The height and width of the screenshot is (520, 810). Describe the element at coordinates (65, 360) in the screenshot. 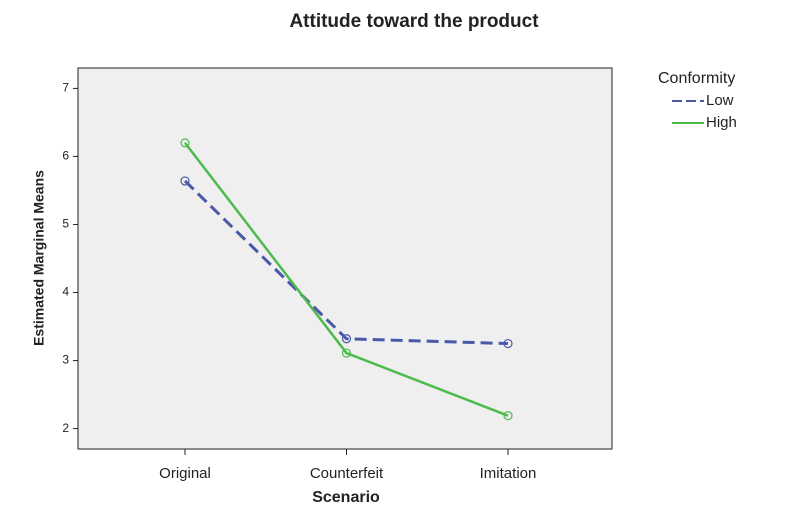

I see `y-tick-label: 3` at that location.